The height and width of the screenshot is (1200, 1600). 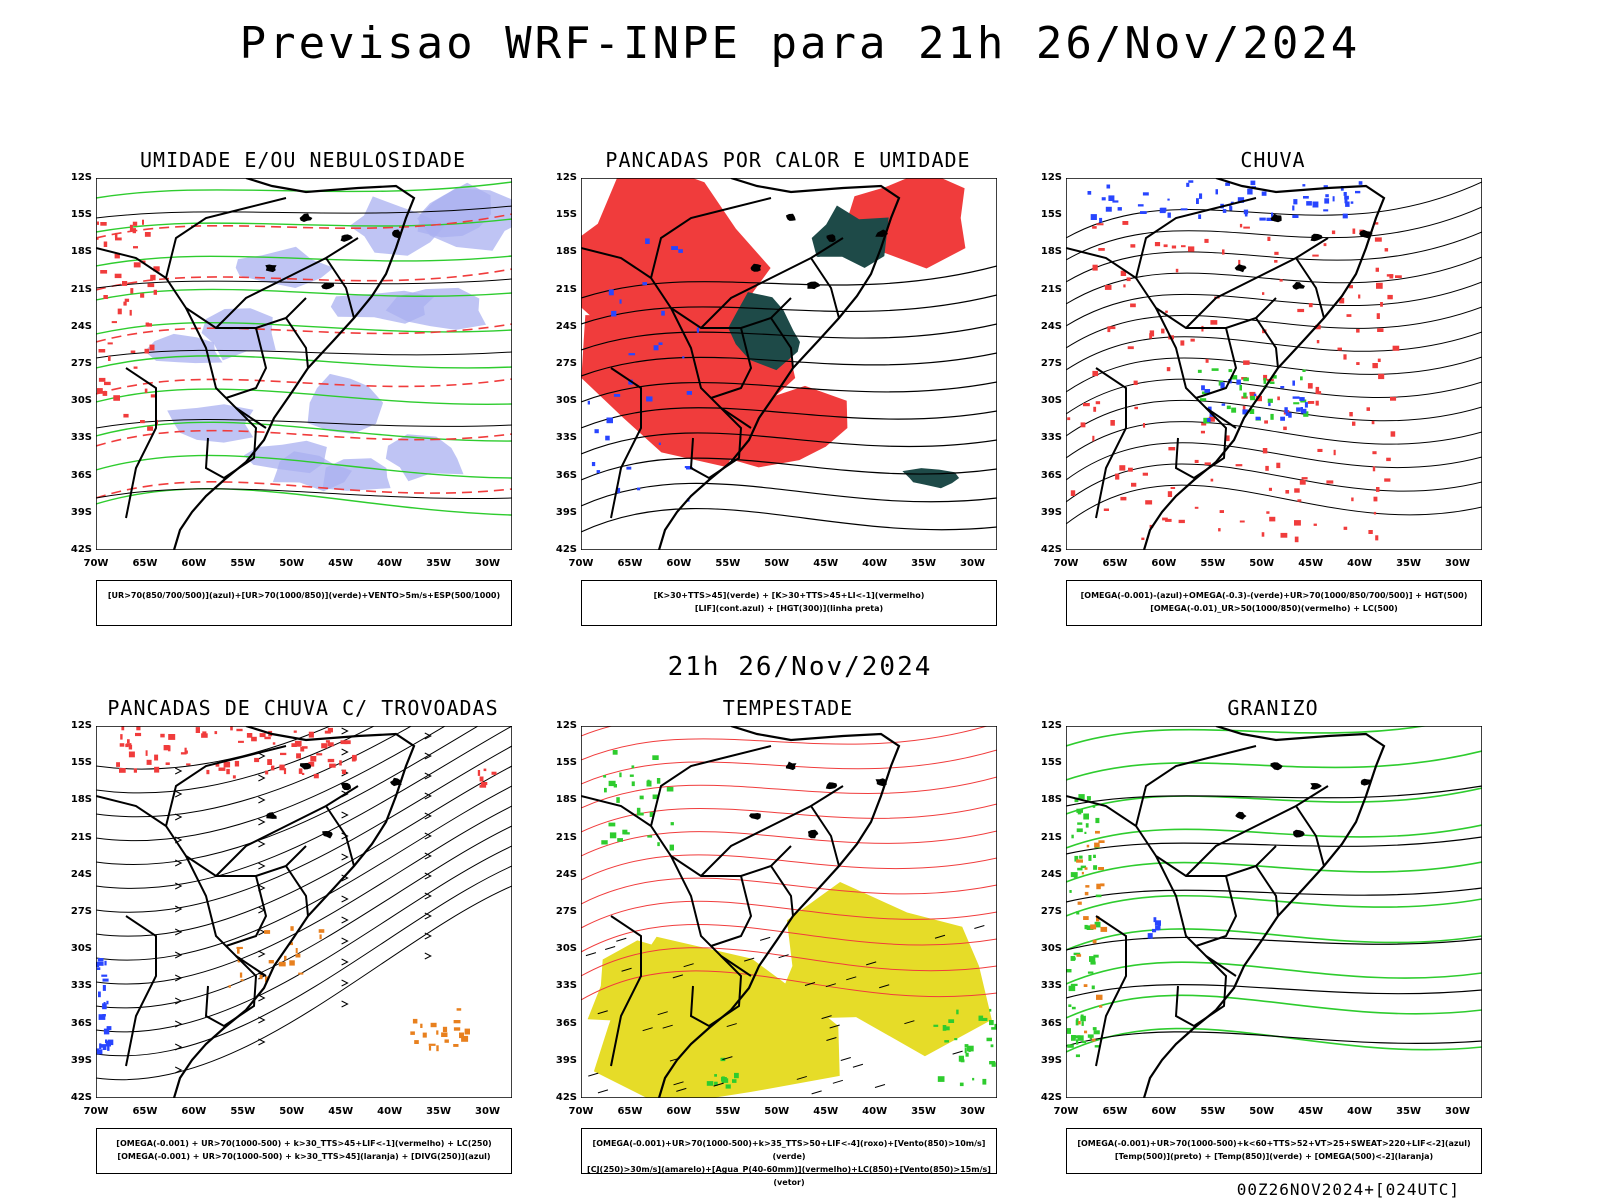 I want to click on longitude-label: 65W, so click(x=630, y=1111).